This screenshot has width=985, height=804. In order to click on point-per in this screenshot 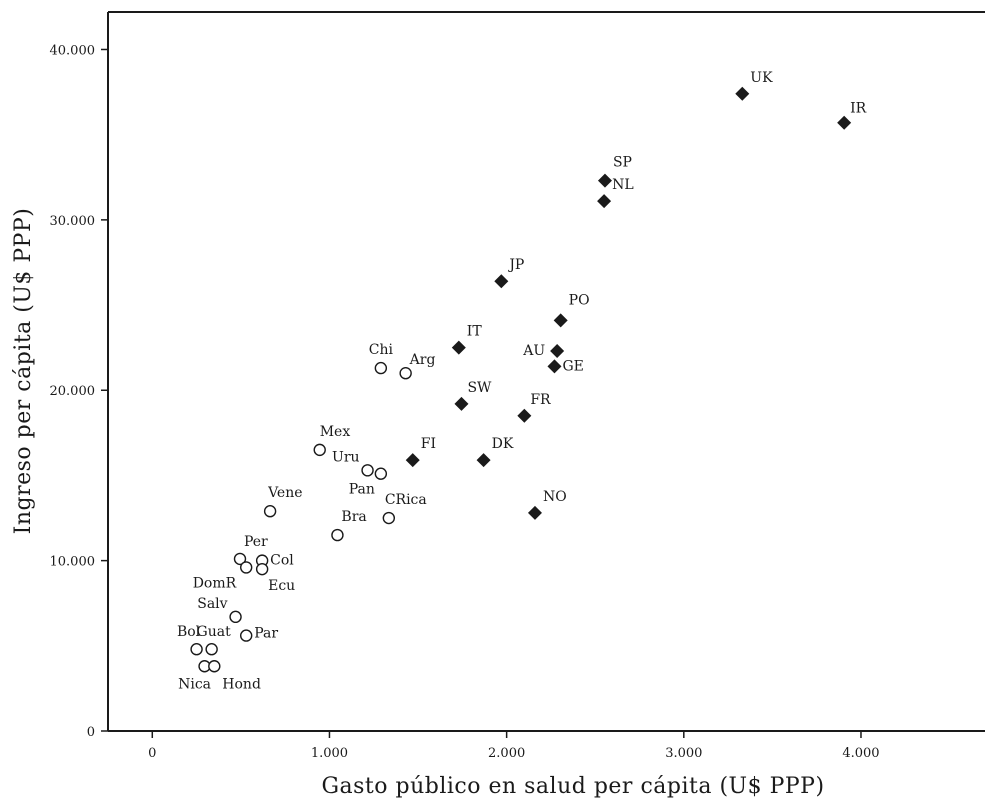, I will do `click(240, 559)`.